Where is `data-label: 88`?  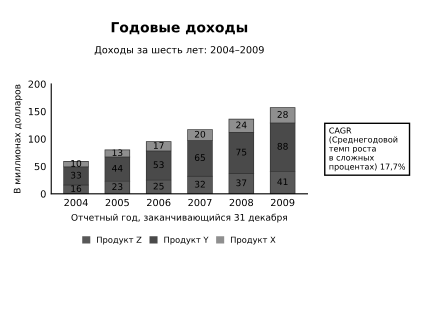
data-label: 88 is located at coordinates (283, 146).